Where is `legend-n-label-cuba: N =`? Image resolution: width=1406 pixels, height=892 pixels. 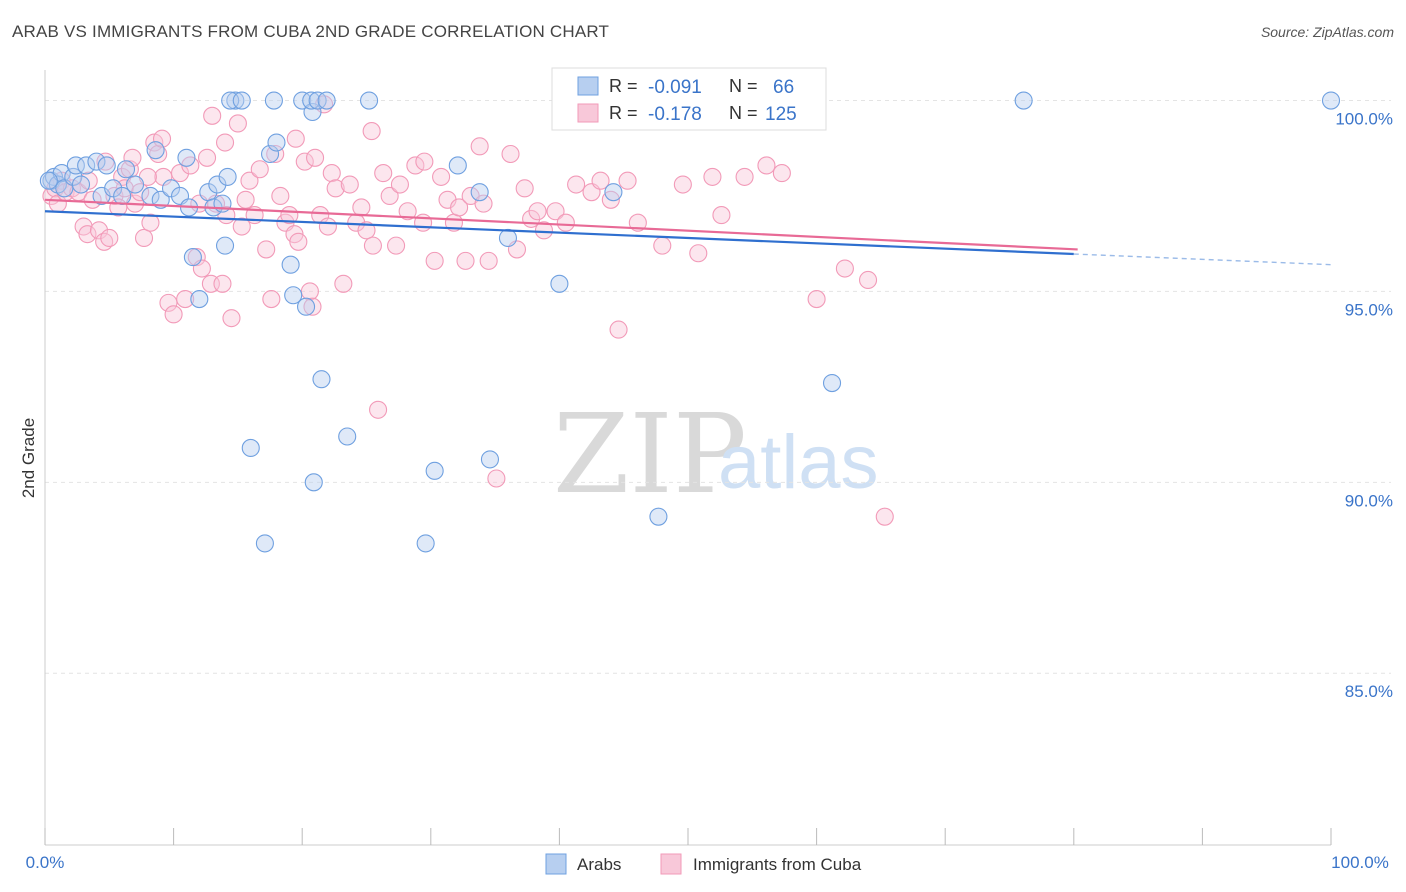 legend-n-label-cuba: N = is located at coordinates (743, 113).